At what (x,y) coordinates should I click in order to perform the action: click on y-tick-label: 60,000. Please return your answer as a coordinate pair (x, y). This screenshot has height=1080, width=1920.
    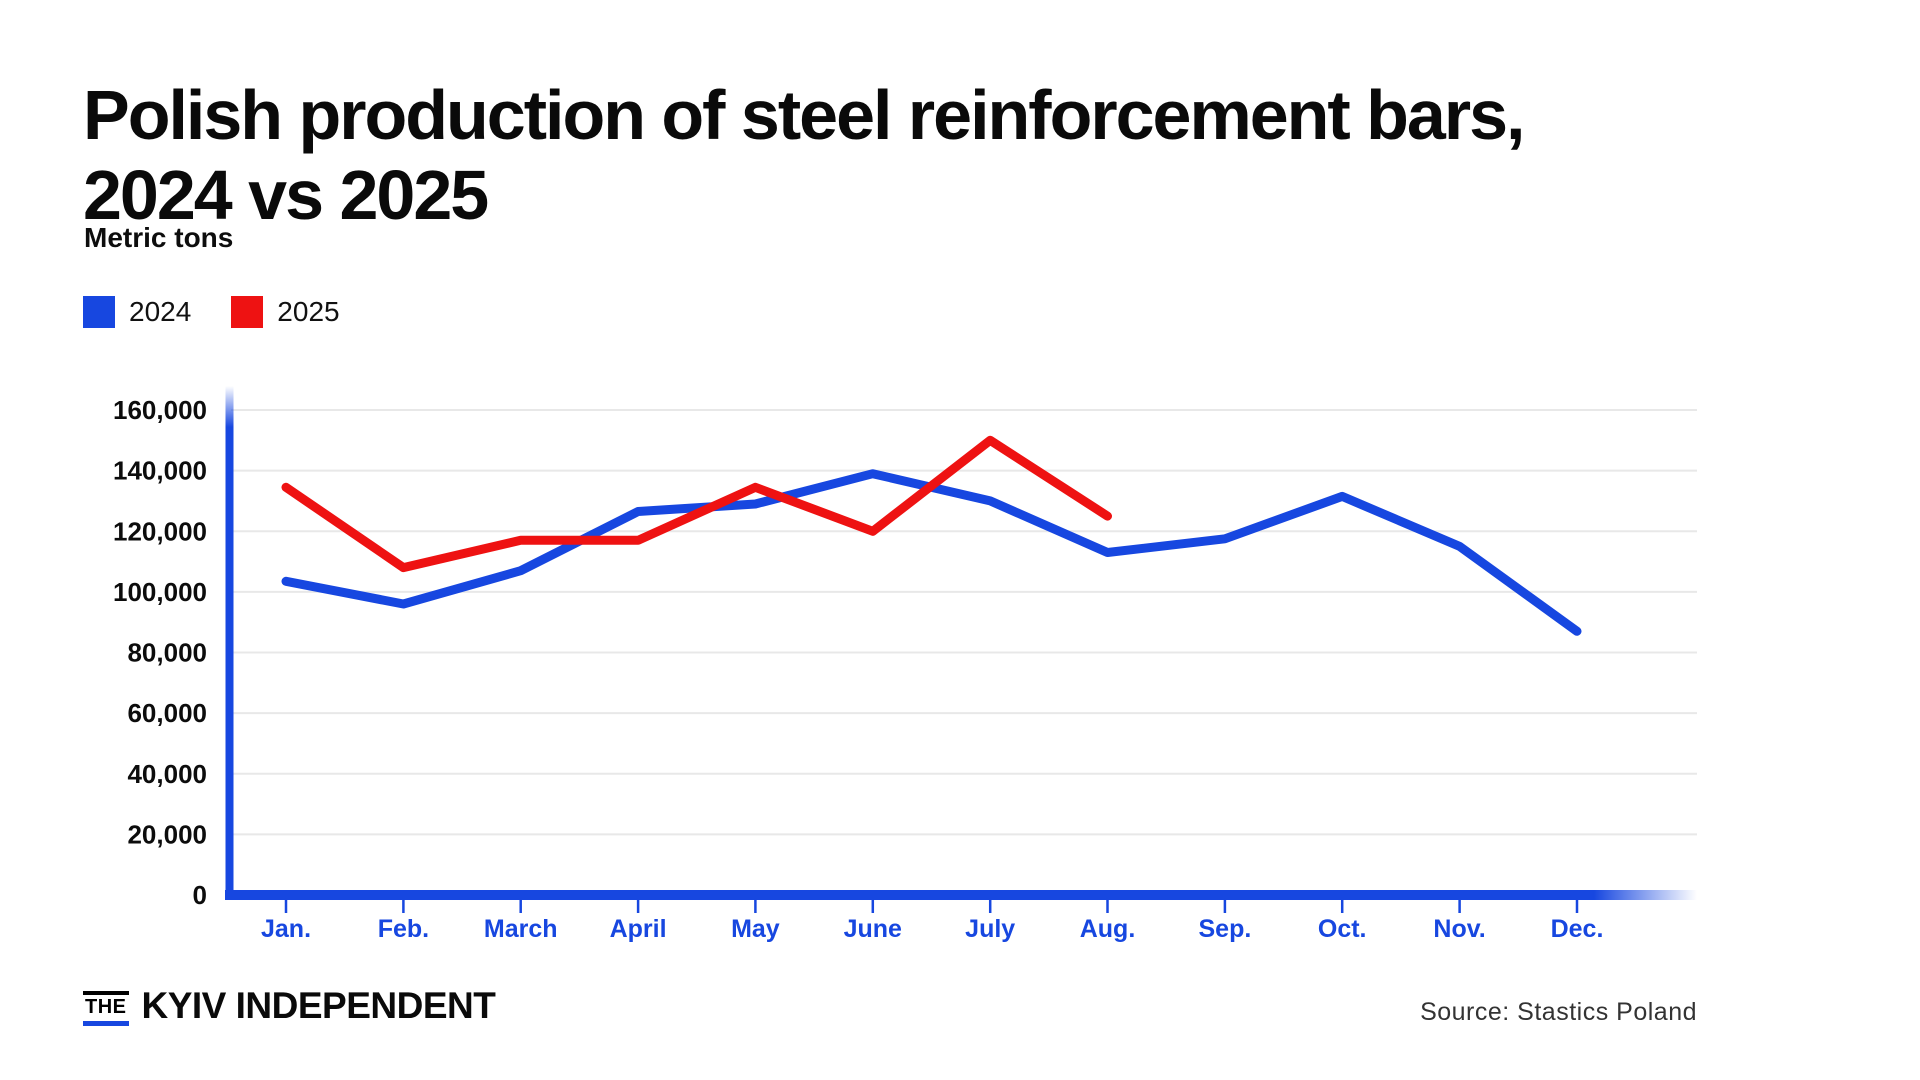
    Looking at the image, I should click on (167, 713).